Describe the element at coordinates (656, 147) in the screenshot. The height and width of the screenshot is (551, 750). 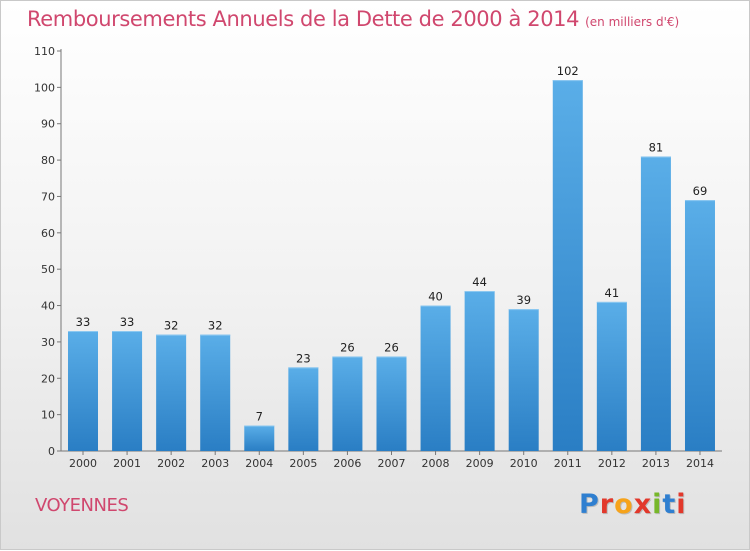
I see `bar-value-label: 81` at that location.